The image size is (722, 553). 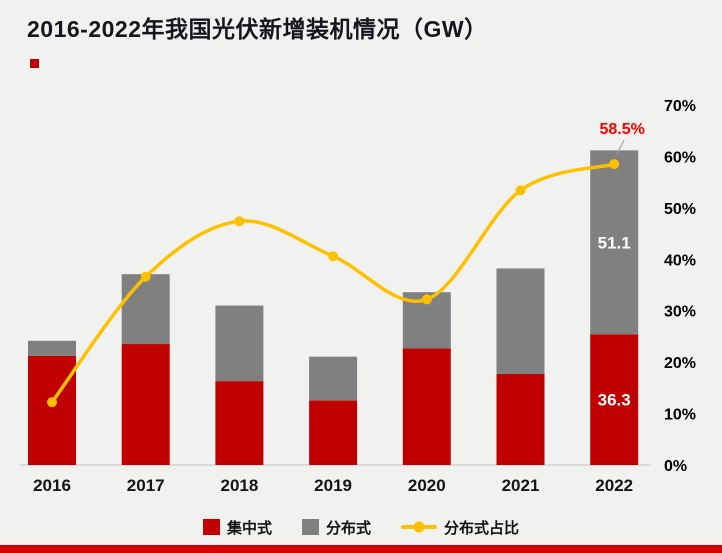 I want to click on x-axis-label-2022: 2022, so click(x=614, y=485).